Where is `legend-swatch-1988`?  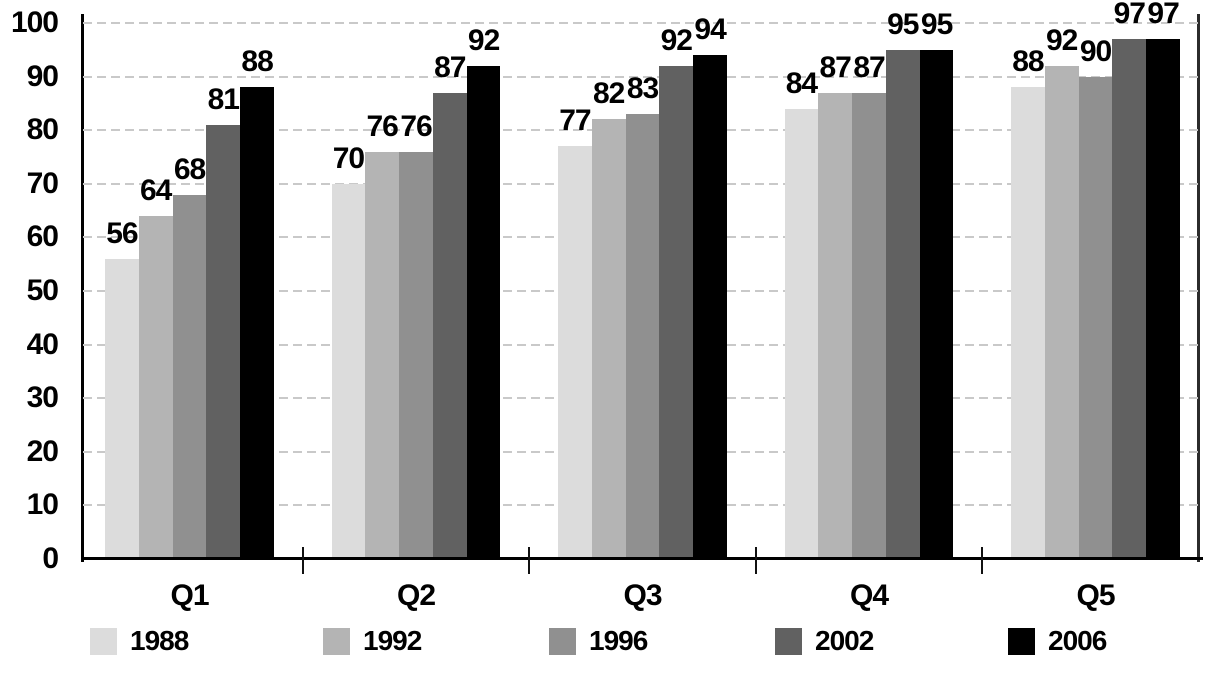
legend-swatch-1988 is located at coordinates (103, 641).